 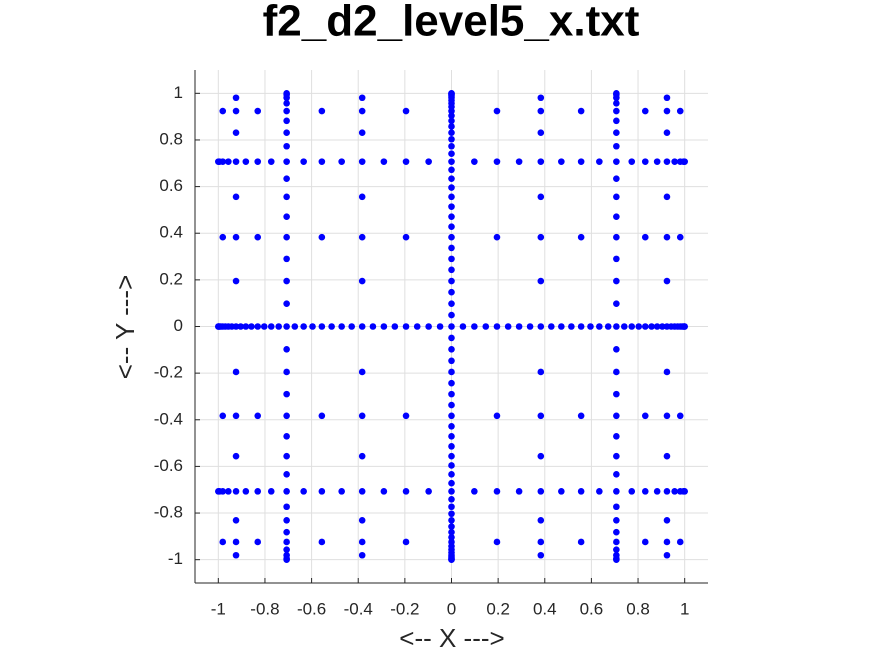 I want to click on x-tick-label: -1, so click(x=218, y=608).